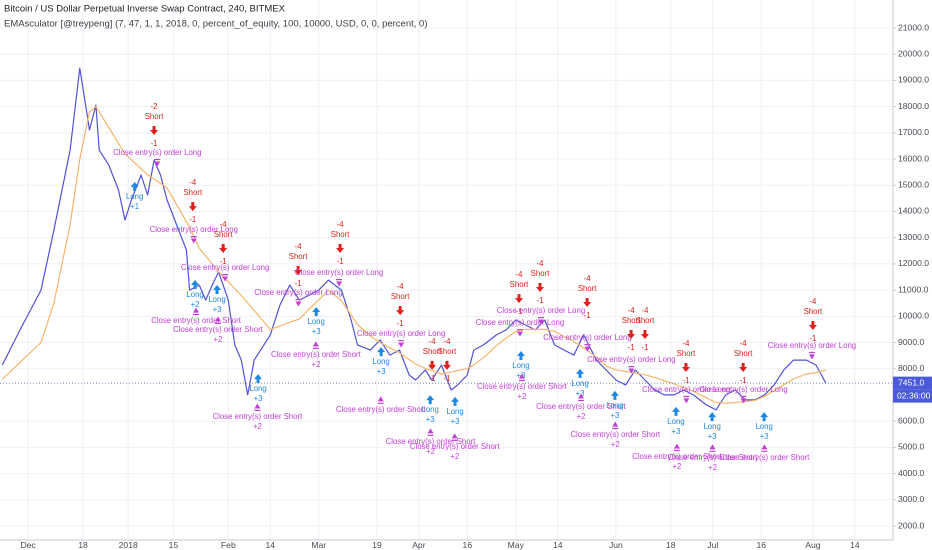 Image resolution: width=932 pixels, height=550 pixels. I want to click on y-tick-label: 19000.0, so click(913, 80).